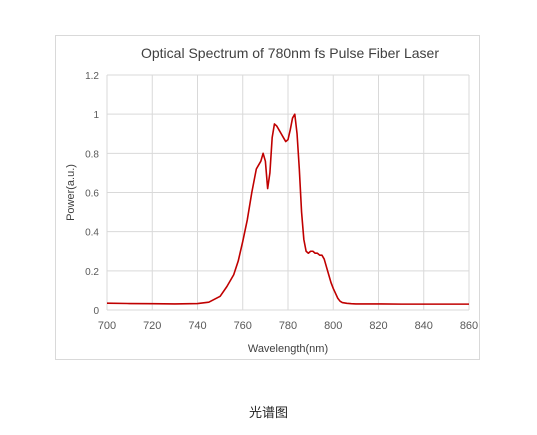 This screenshot has width=537, height=435. Describe the element at coordinates (424, 326) in the screenshot. I see `x-tick-label: 840` at that location.